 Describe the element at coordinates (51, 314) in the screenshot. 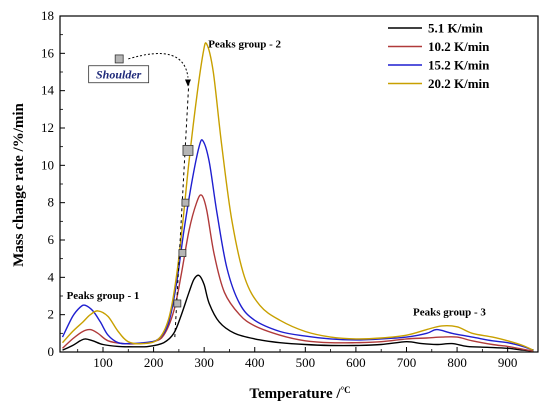

I see `y-tick-label: 2` at that location.